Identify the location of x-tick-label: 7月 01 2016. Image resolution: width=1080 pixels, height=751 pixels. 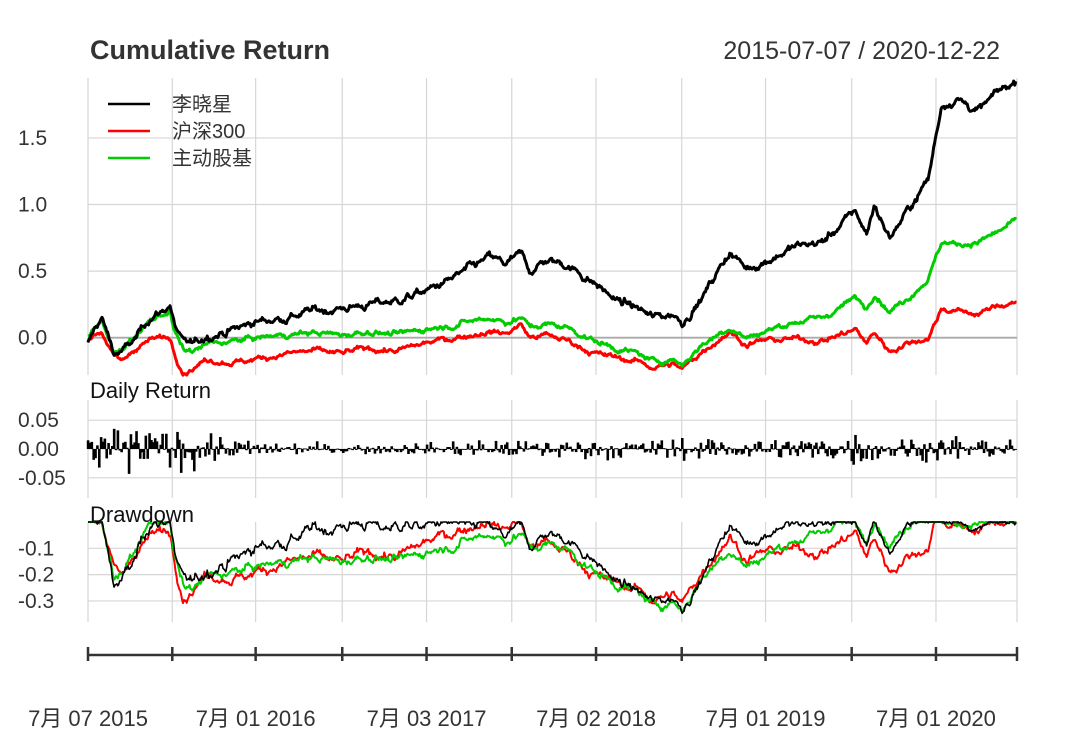
(256, 718).